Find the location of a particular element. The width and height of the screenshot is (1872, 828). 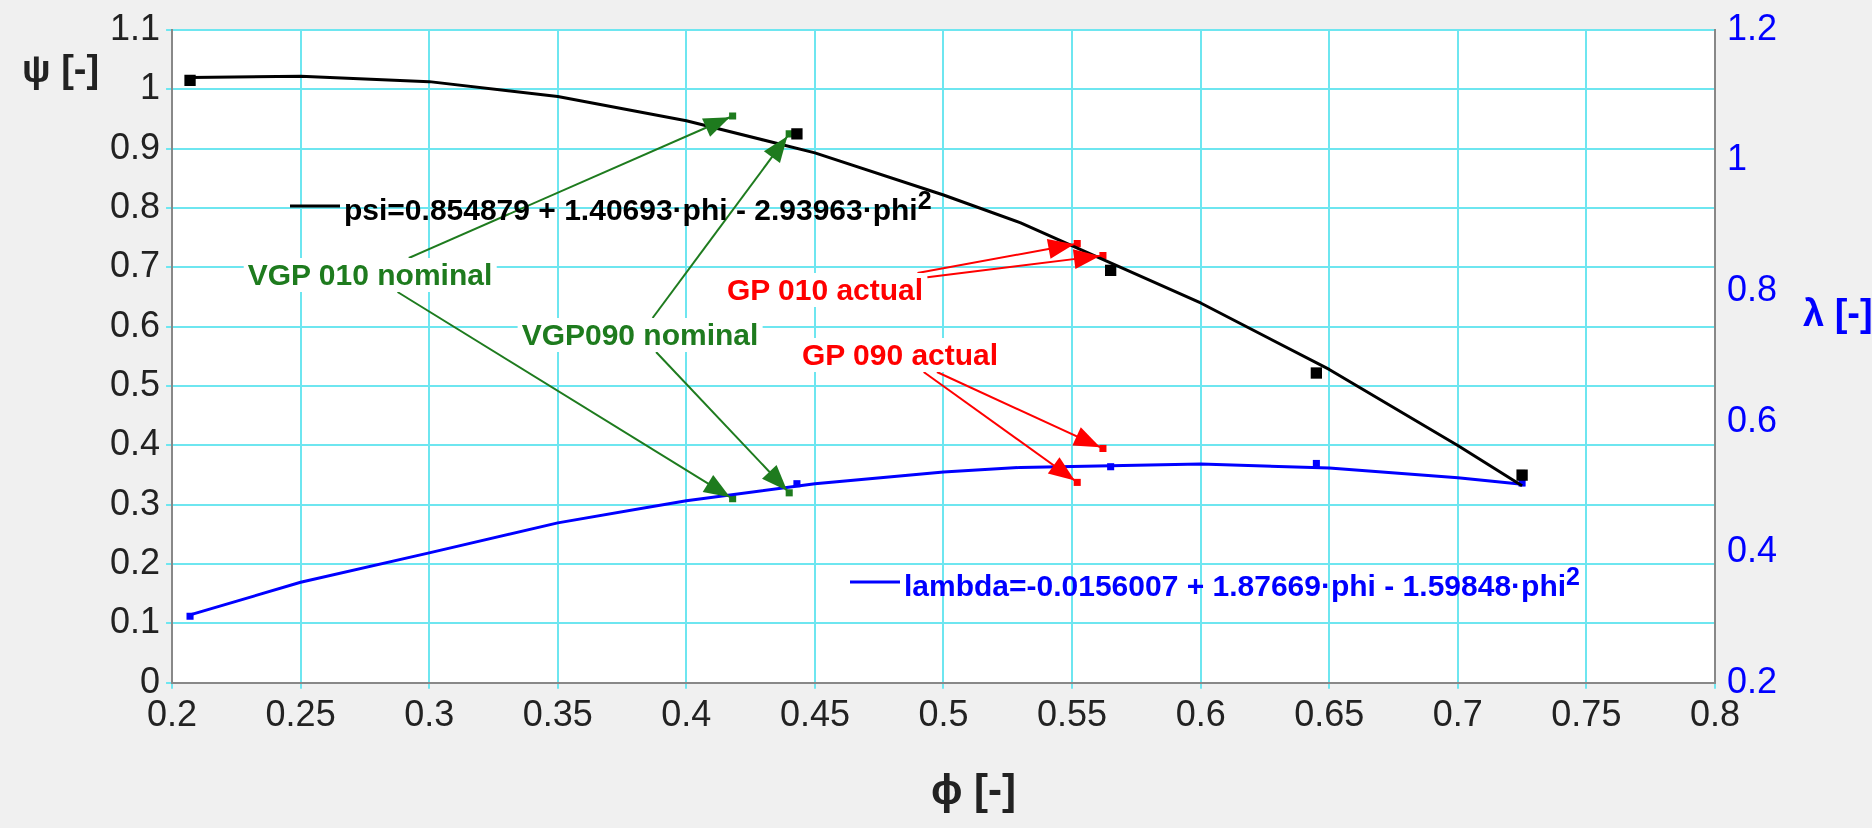

x-tick-label: 0.25 is located at coordinates (300, 714).